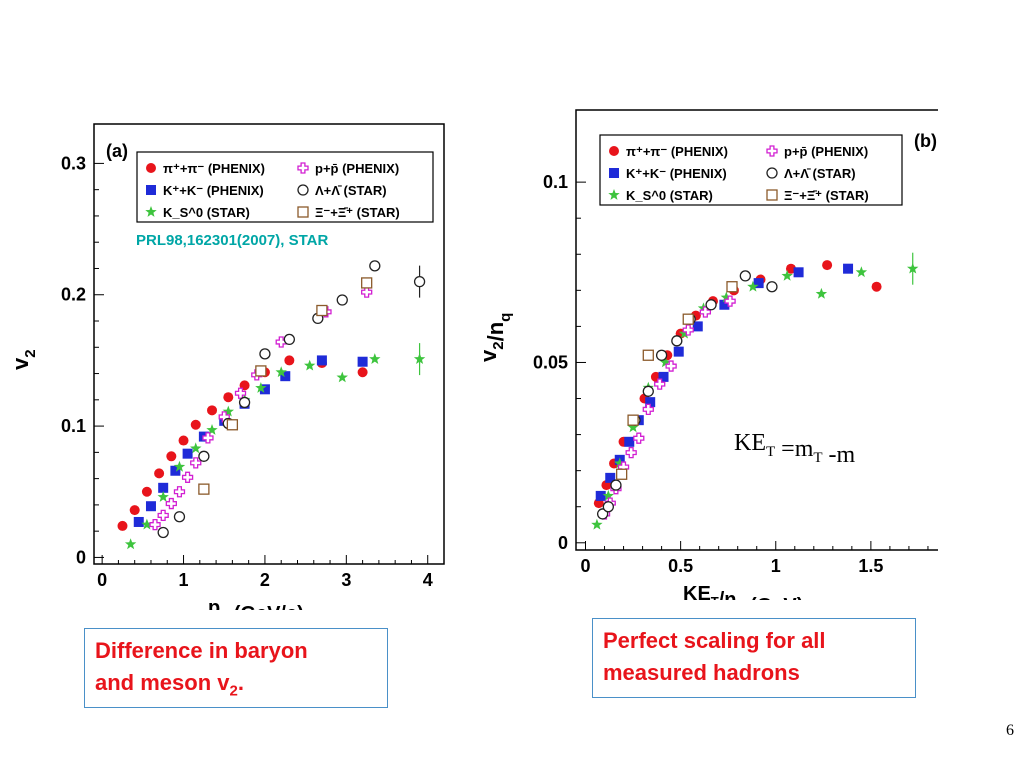 The image size is (1024, 768). I want to click on ket-annotation-part: -m, so click(839, 455).